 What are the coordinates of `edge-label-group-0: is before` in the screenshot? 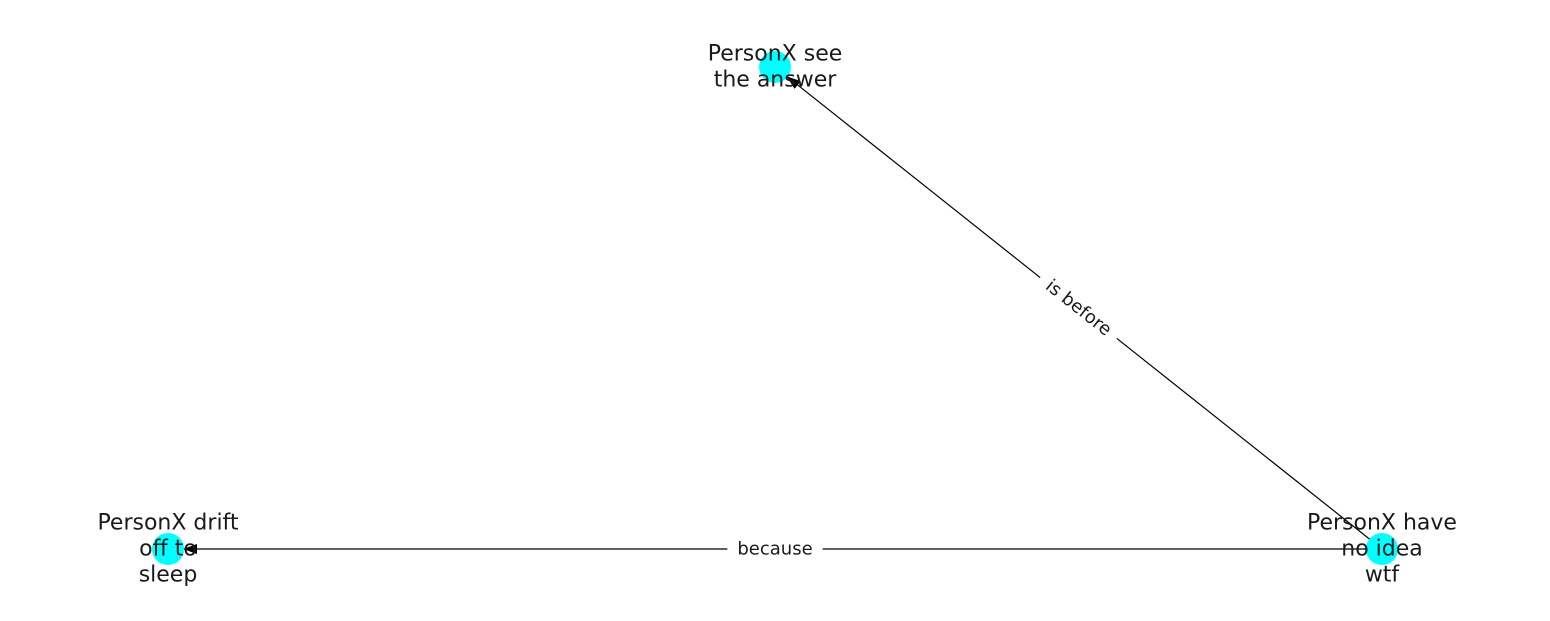 It's located at (1078, 308).